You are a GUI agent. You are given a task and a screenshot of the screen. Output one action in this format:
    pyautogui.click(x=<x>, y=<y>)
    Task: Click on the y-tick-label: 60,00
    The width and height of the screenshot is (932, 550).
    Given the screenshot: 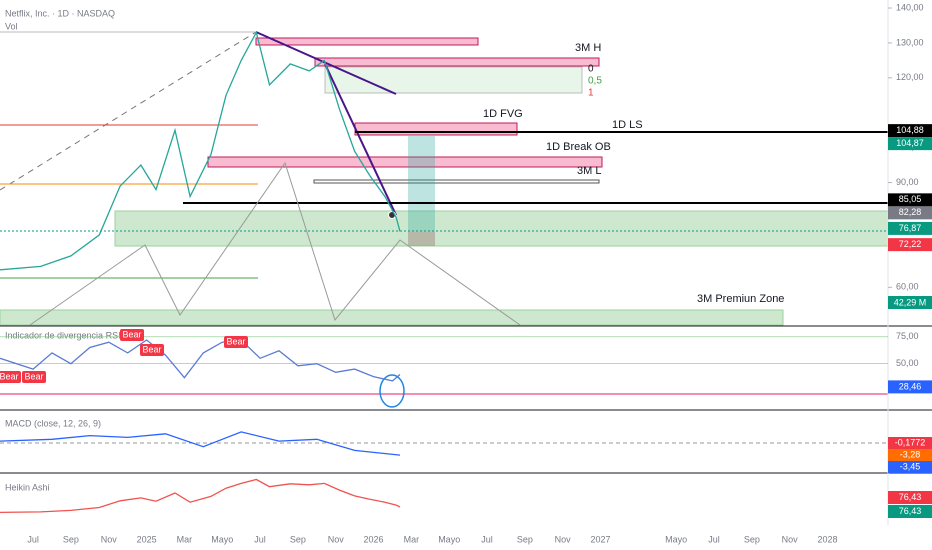 What is the action you would take?
    pyautogui.click(x=907, y=287)
    